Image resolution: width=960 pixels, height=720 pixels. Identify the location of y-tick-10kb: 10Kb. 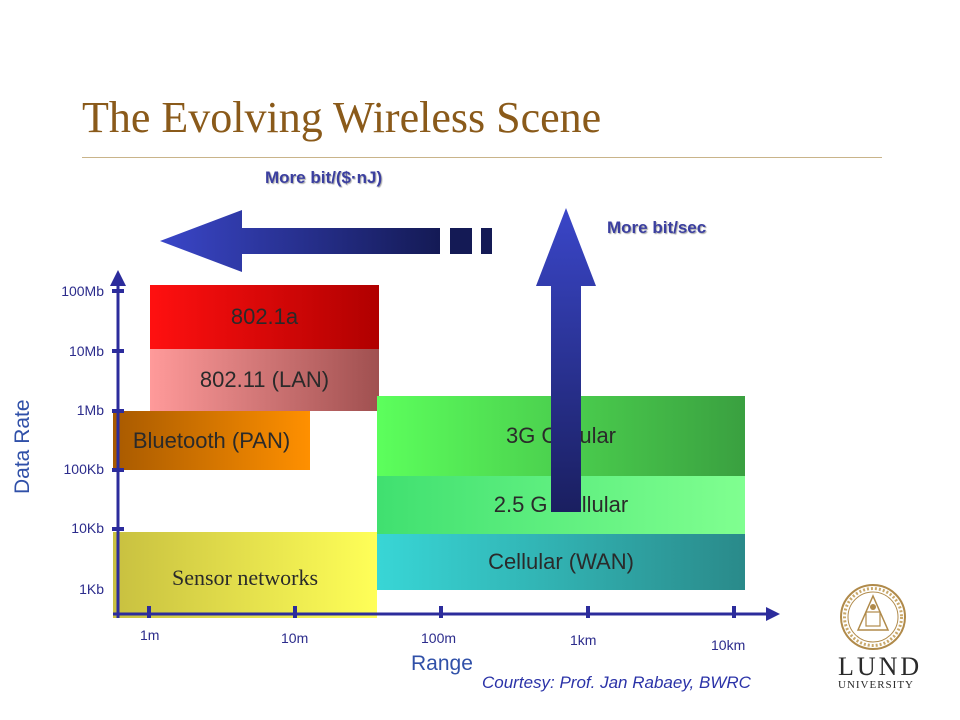
(87, 528).